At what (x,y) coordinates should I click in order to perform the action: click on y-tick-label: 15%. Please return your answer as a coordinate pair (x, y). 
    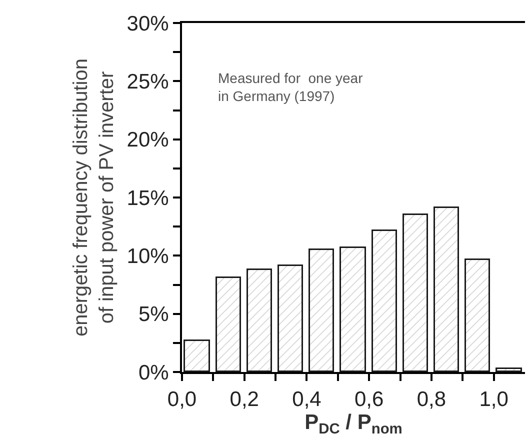
    Looking at the image, I should click on (147, 198).